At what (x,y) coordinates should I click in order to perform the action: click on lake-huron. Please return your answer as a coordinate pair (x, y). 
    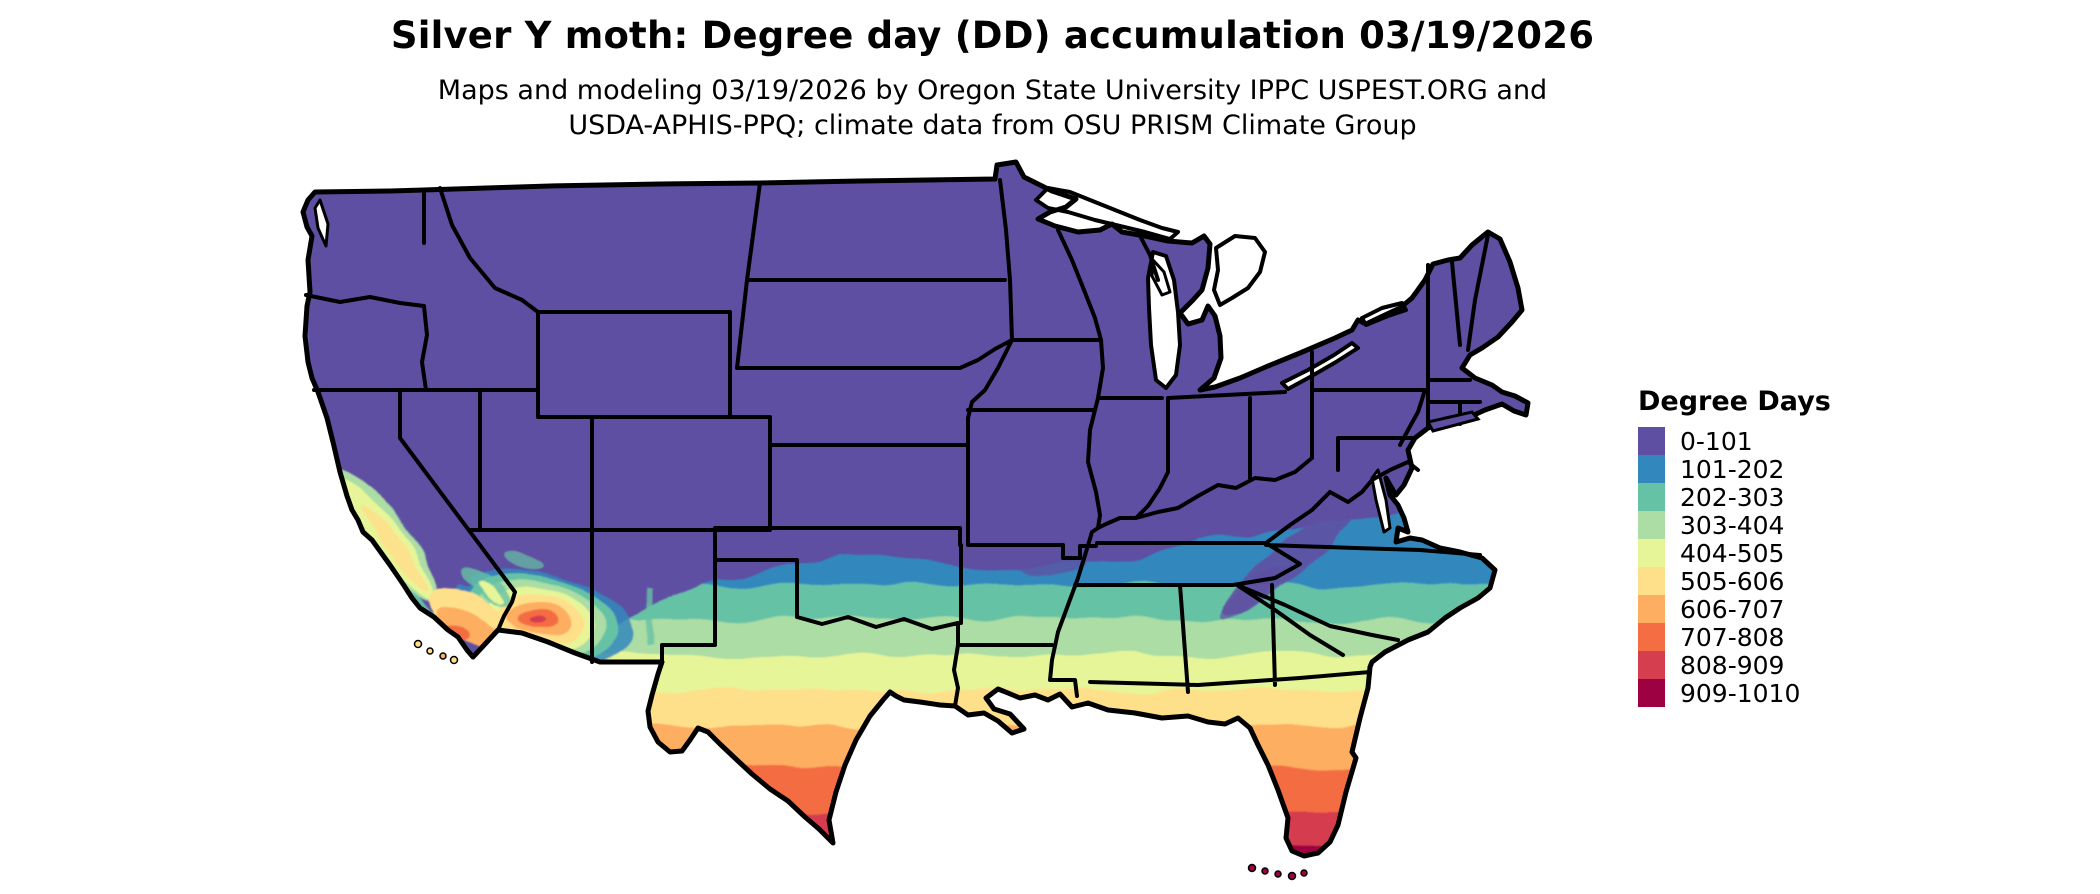
    Looking at the image, I should click on (1239, 270).